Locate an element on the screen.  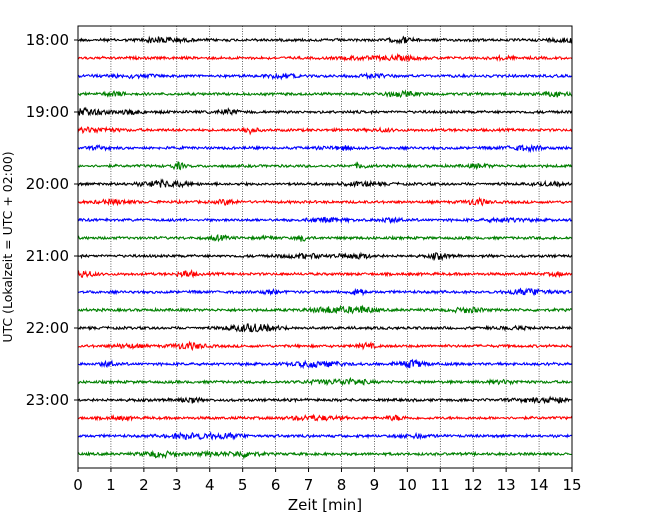
y-tick-label: 20:00 is located at coordinates (47, 184).